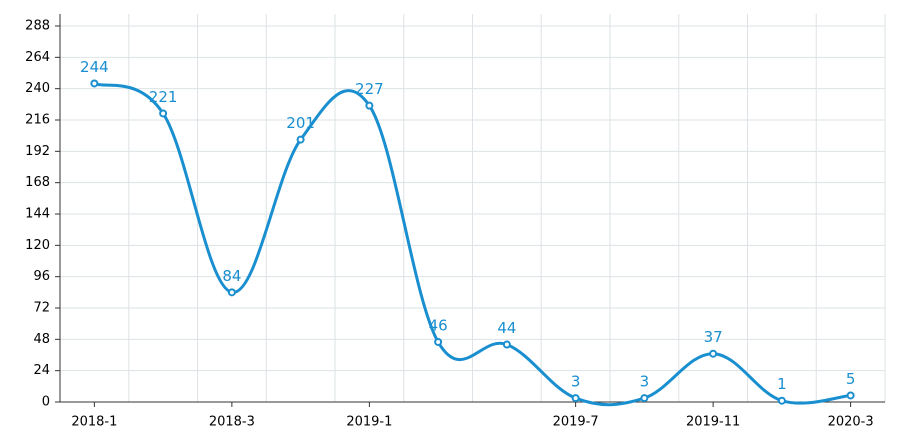 This screenshot has height=437, width=900. Describe the element at coordinates (438, 325) in the screenshot. I see `value-label: 46` at that location.